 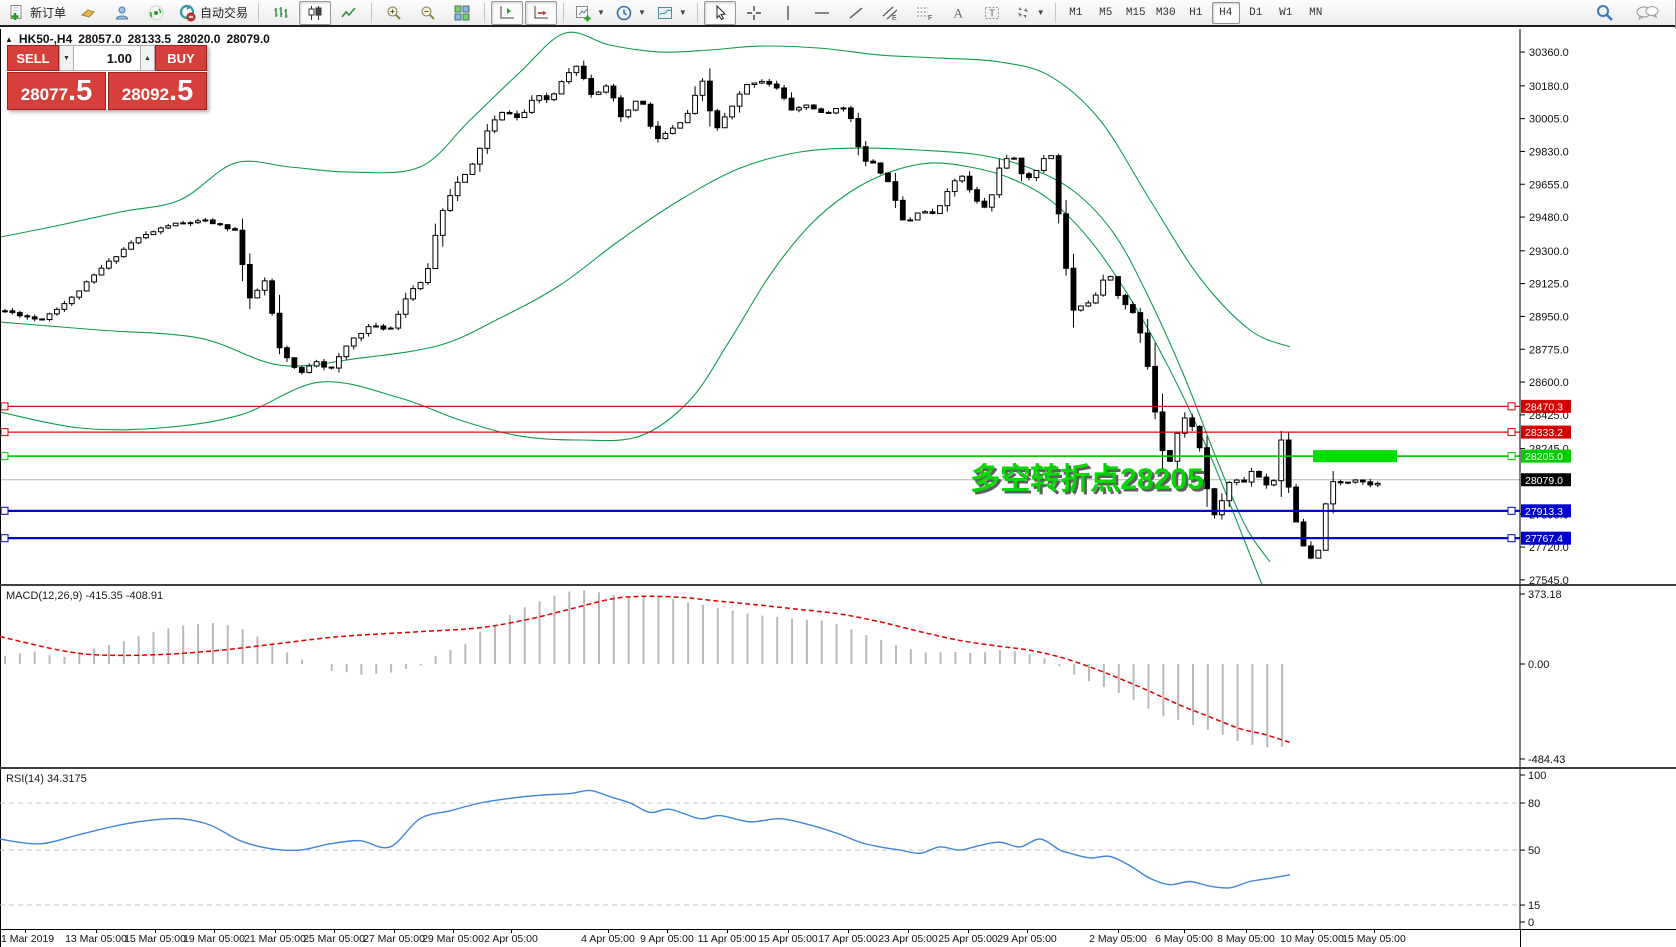 I want to click on autotrade-button: 自动交易, so click(x=213, y=13).